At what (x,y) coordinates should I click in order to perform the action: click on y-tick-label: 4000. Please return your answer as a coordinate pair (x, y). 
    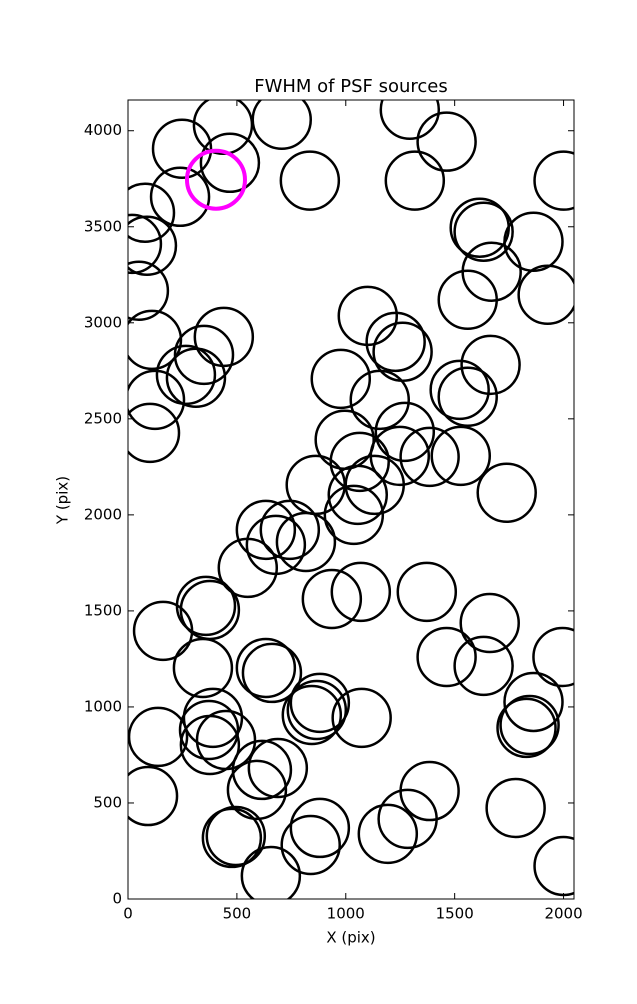
    Looking at the image, I should click on (103, 130).